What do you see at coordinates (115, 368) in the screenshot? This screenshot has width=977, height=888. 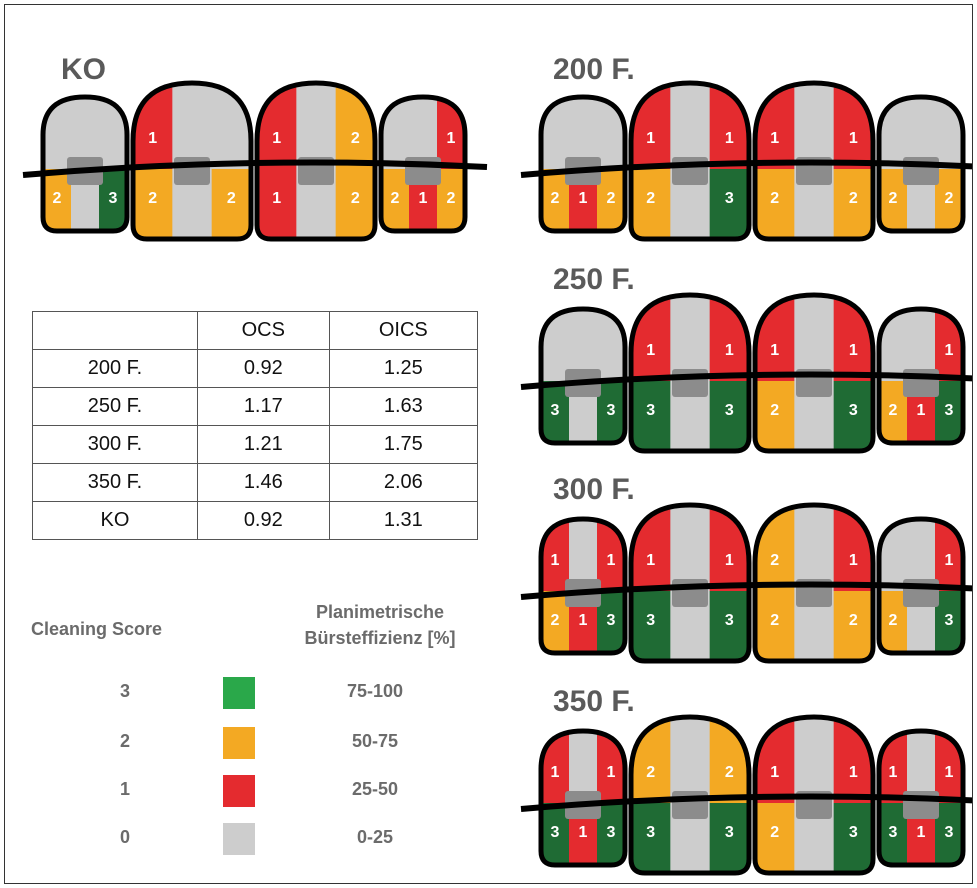 I see `row-label: 200 F.` at bounding box center [115, 368].